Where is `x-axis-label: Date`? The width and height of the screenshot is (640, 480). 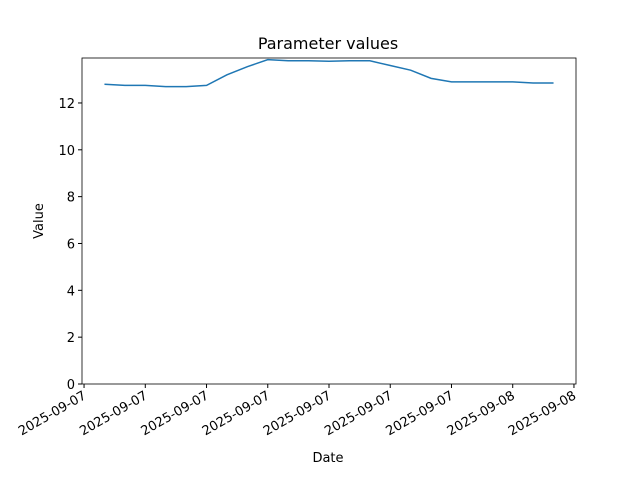 x-axis-label: Date is located at coordinates (327, 458).